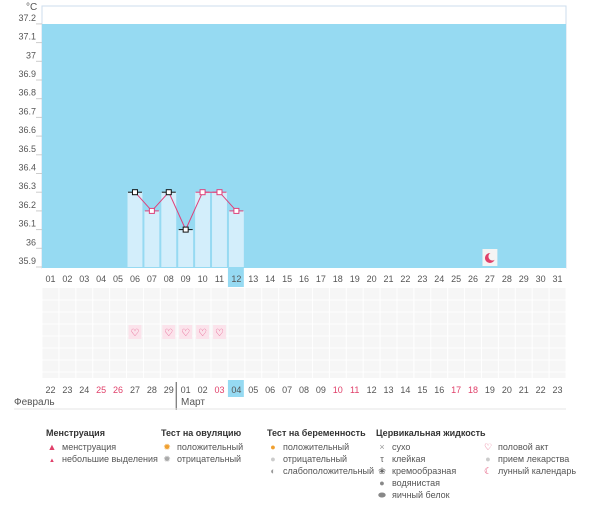  I want to click on cycle-day-label: 30, so click(541, 279).